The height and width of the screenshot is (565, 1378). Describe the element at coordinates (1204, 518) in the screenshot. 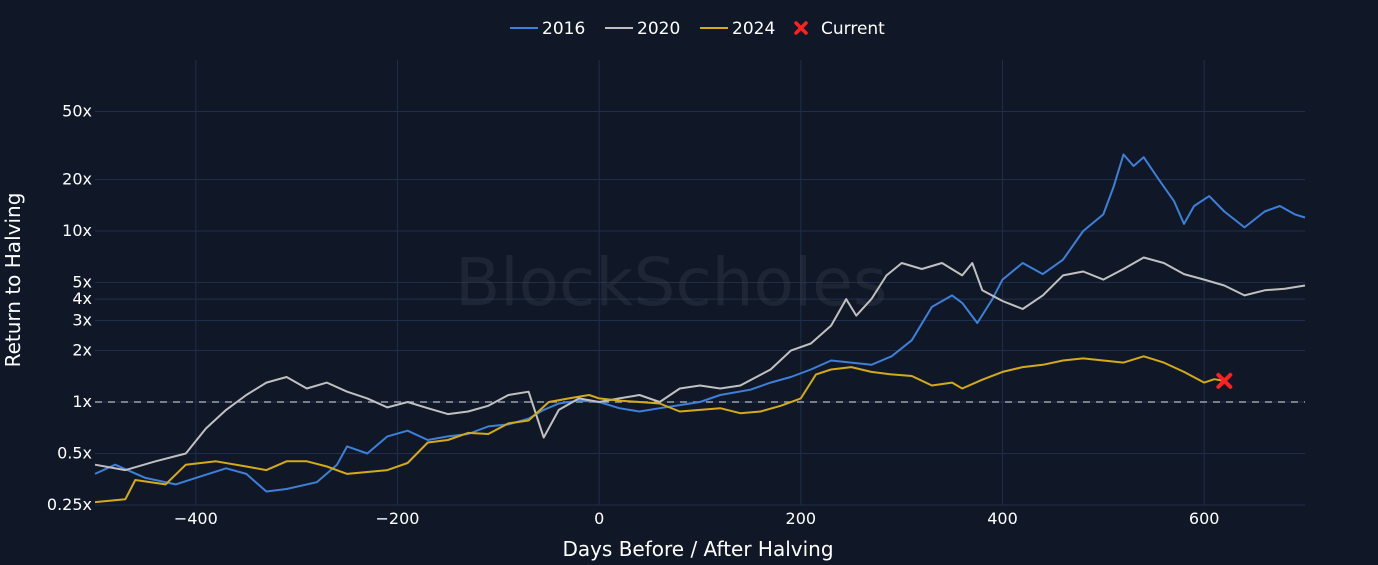

I see `x-tick-label: 600` at that location.